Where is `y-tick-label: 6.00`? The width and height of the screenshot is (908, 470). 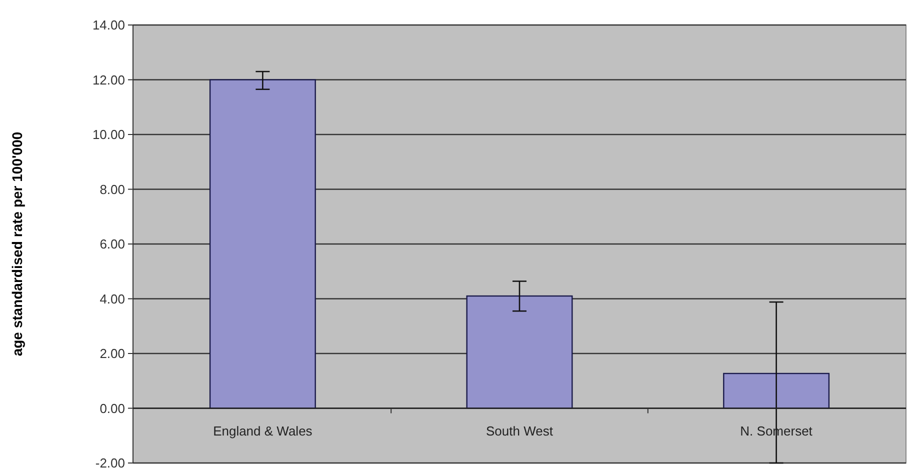 y-tick-label: 6.00 is located at coordinates (112, 244).